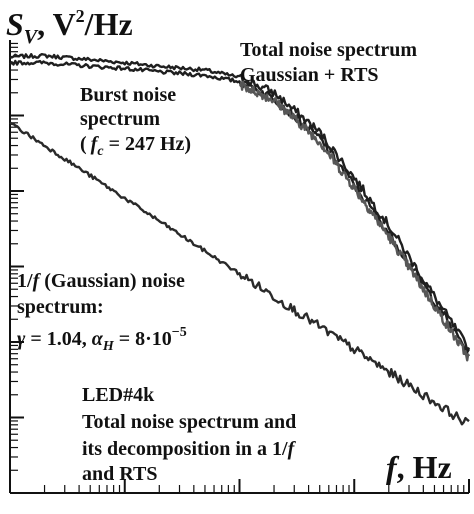  I want to click on annotation-burst-line1: Burst noise, so click(128, 95).